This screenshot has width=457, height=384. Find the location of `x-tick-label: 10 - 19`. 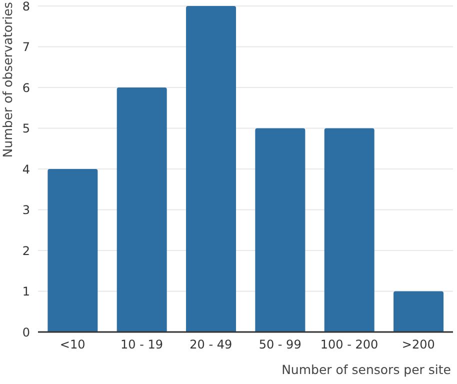

x-tick-label: 10 - 19 is located at coordinates (141, 345).